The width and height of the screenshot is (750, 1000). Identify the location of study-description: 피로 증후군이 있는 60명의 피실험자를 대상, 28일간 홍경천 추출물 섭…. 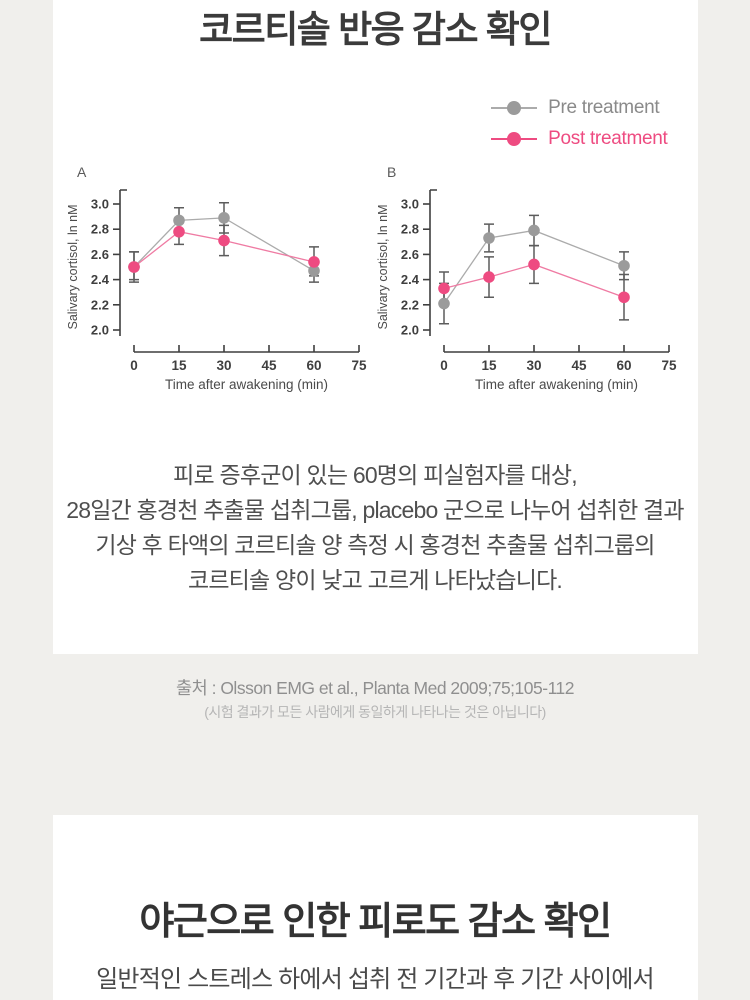
(375, 528).